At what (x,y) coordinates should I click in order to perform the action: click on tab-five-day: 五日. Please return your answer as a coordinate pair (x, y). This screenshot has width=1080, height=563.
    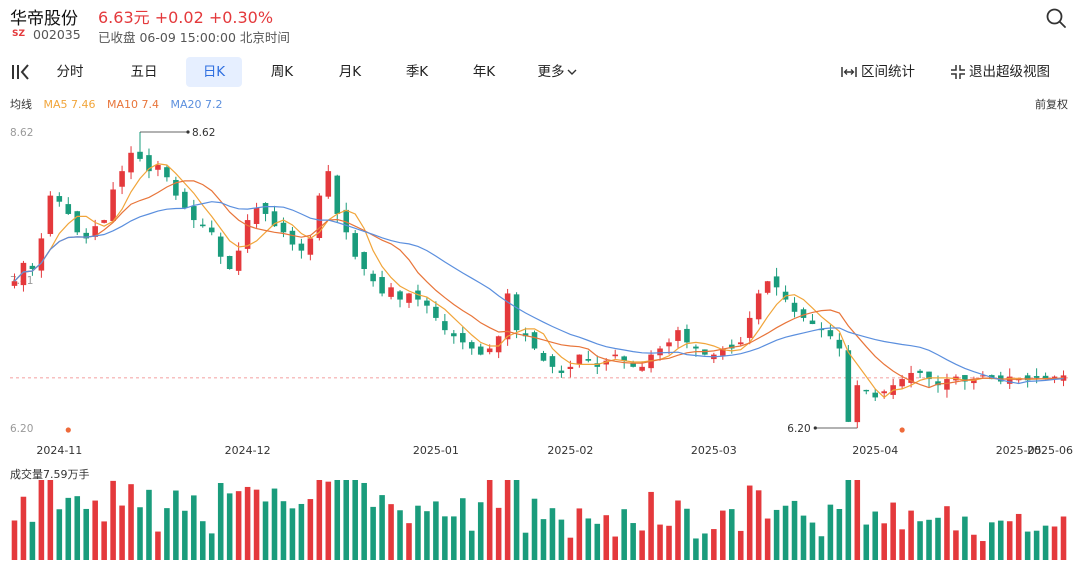
    Looking at the image, I should click on (144, 72).